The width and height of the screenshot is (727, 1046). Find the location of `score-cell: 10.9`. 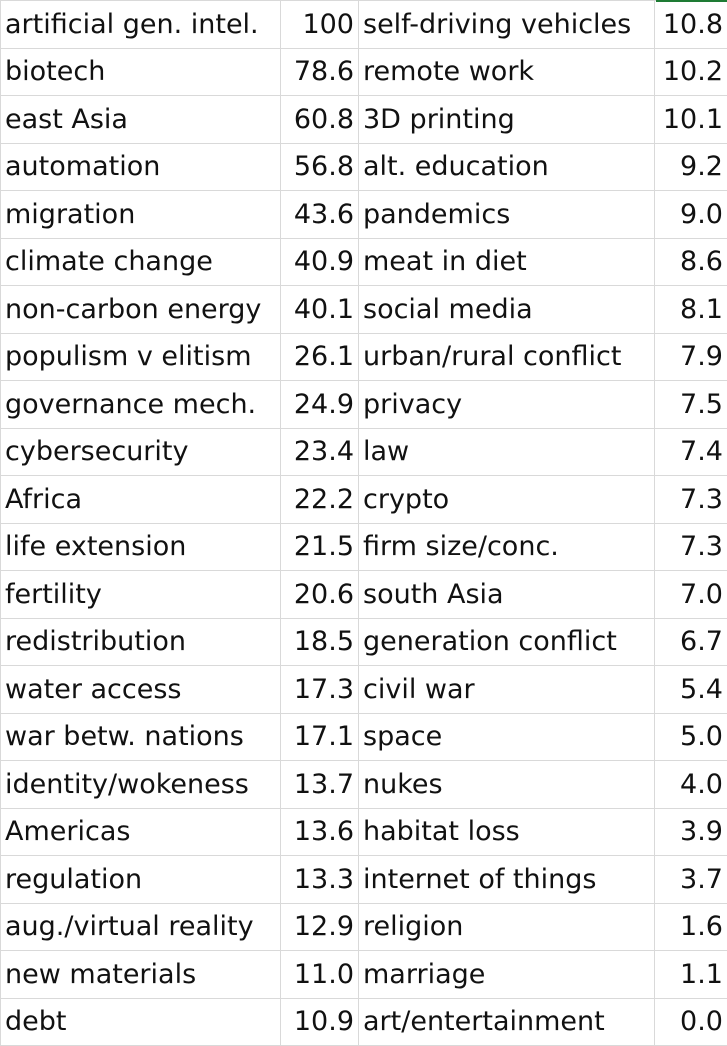

score-cell: 10.9 is located at coordinates (320, 1022).